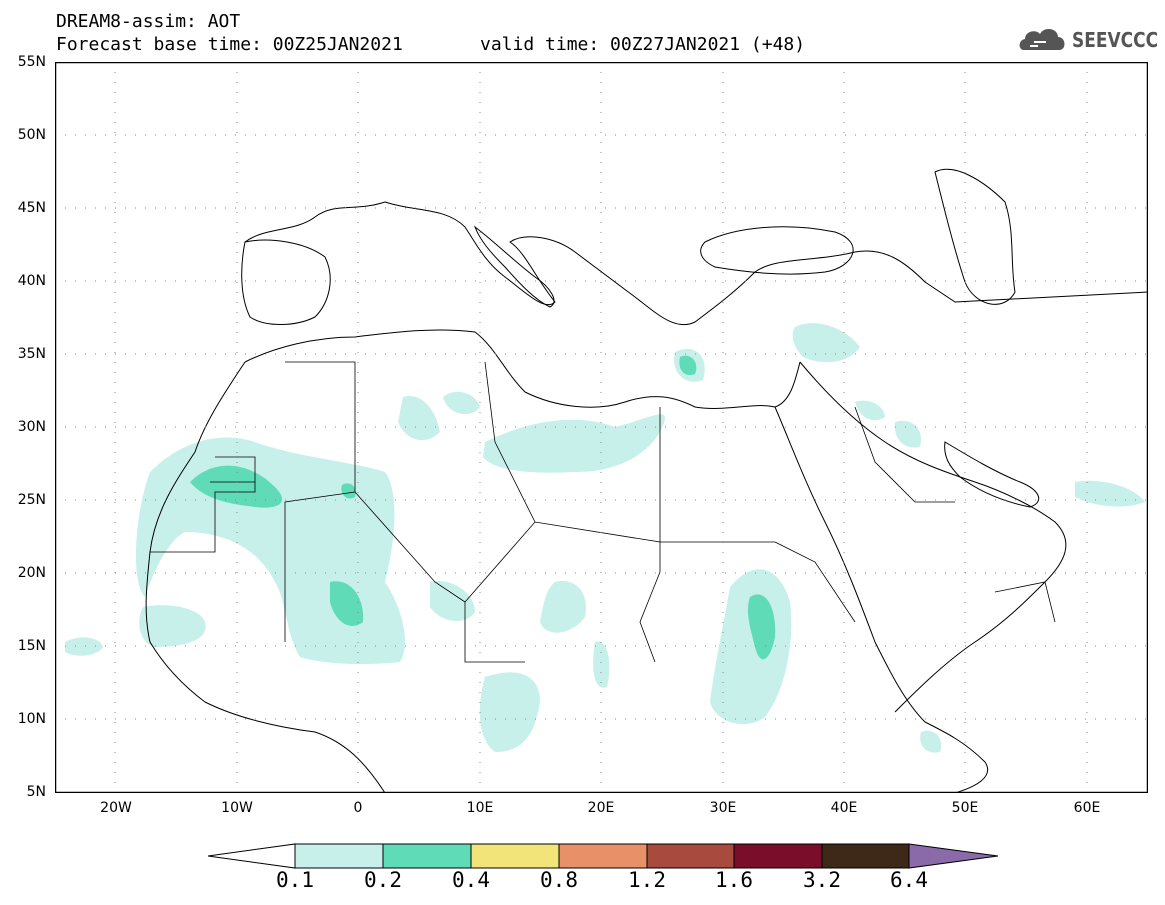  What do you see at coordinates (31, 500) in the screenshot?
I see `lat-label: 25N` at bounding box center [31, 500].